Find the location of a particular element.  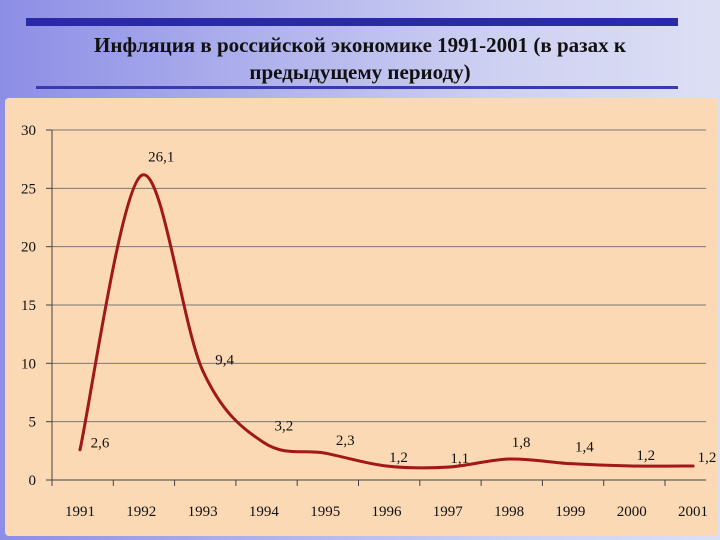

x-tick-label-1996: 1996 is located at coordinates (387, 512).